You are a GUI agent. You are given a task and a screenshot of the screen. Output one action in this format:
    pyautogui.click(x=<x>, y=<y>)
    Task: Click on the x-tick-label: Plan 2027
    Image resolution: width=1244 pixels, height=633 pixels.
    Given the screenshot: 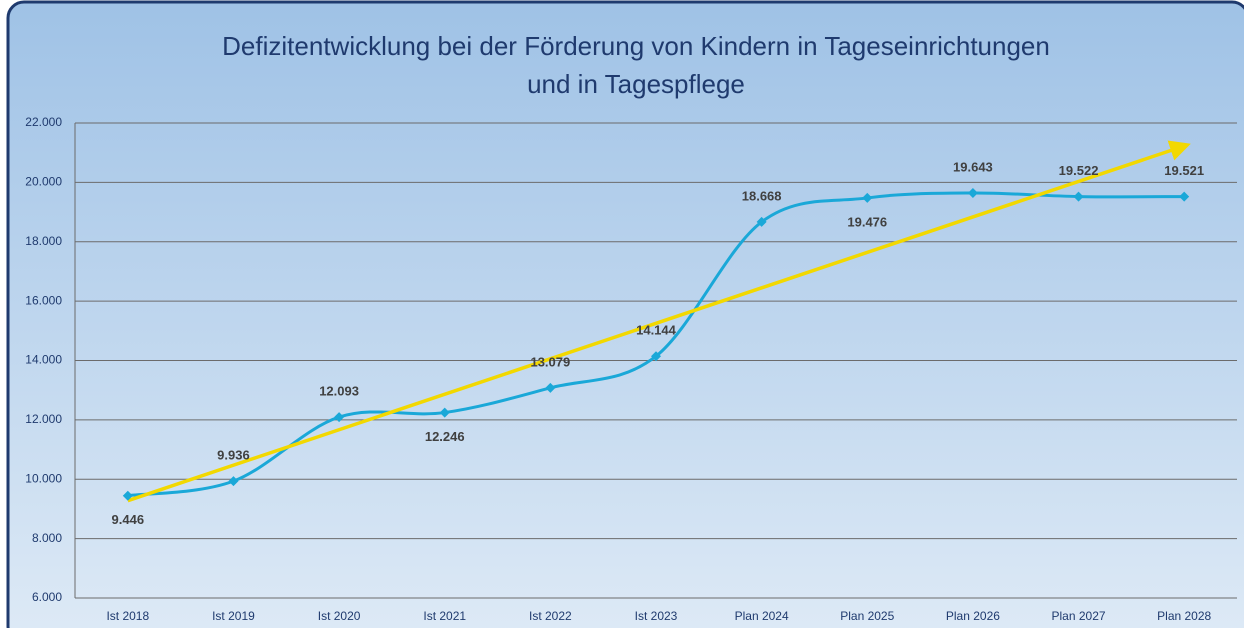 What is the action you would take?
    pyautogui.click(x=1079, y=616)
    